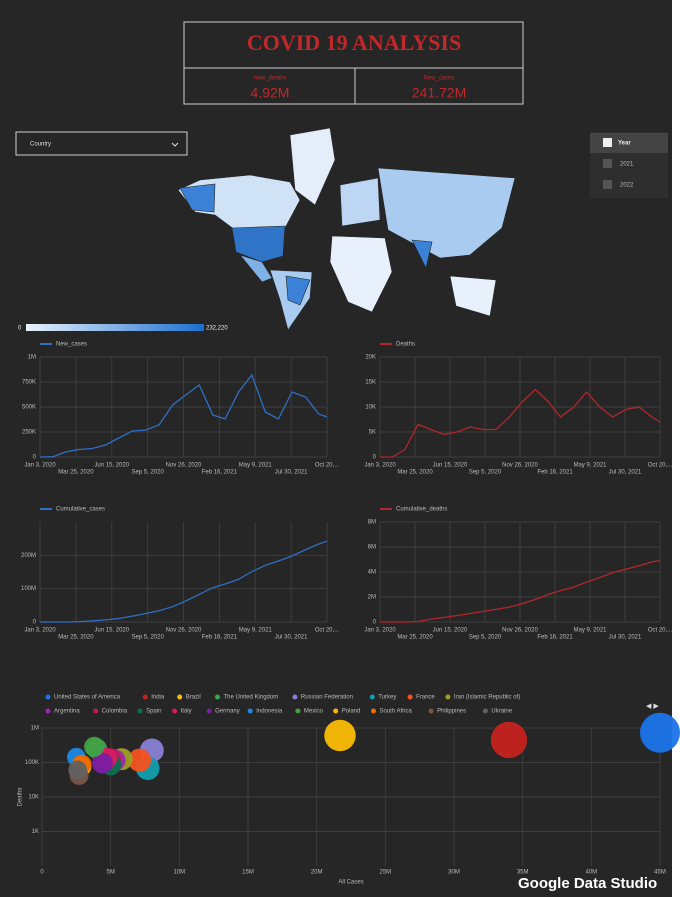 The image size is (680, 897). What do you see at coordinates (370, 358) in the screenshot?
I see `y-tick-label: 20K` at bounding box center [370, 358].